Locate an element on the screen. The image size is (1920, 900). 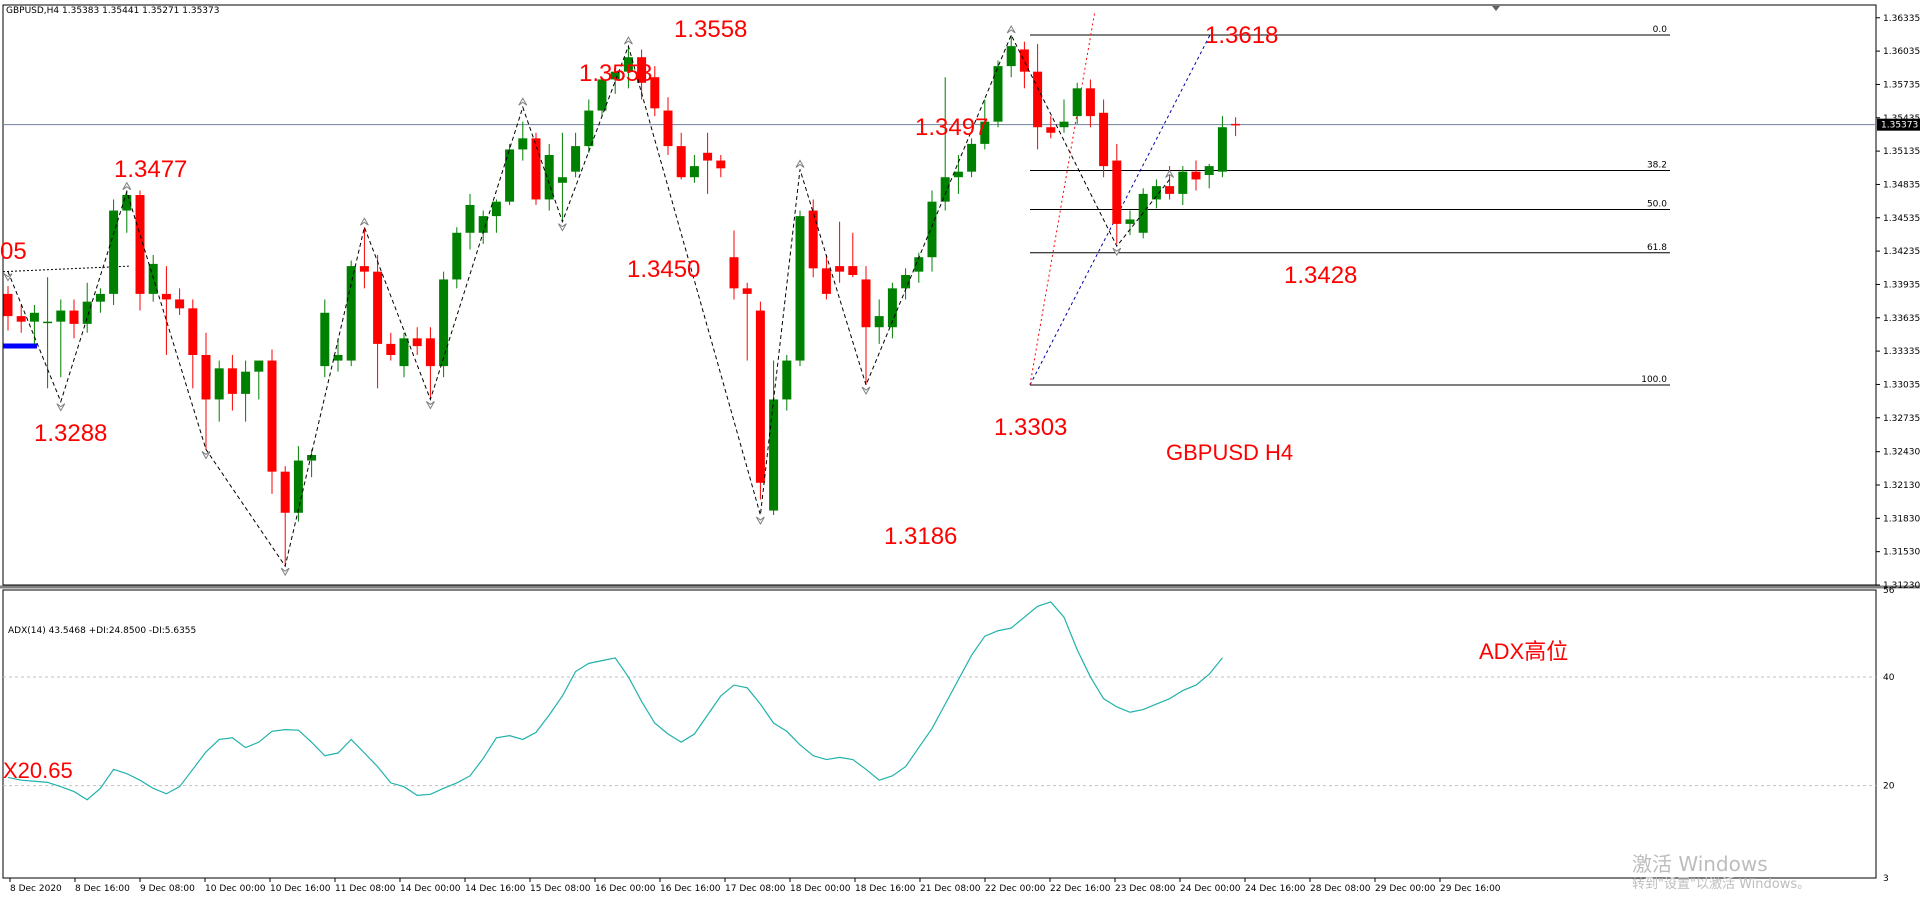
x-tick-label: 28 Dec 08:00 is located at coordinates (1340, 889).